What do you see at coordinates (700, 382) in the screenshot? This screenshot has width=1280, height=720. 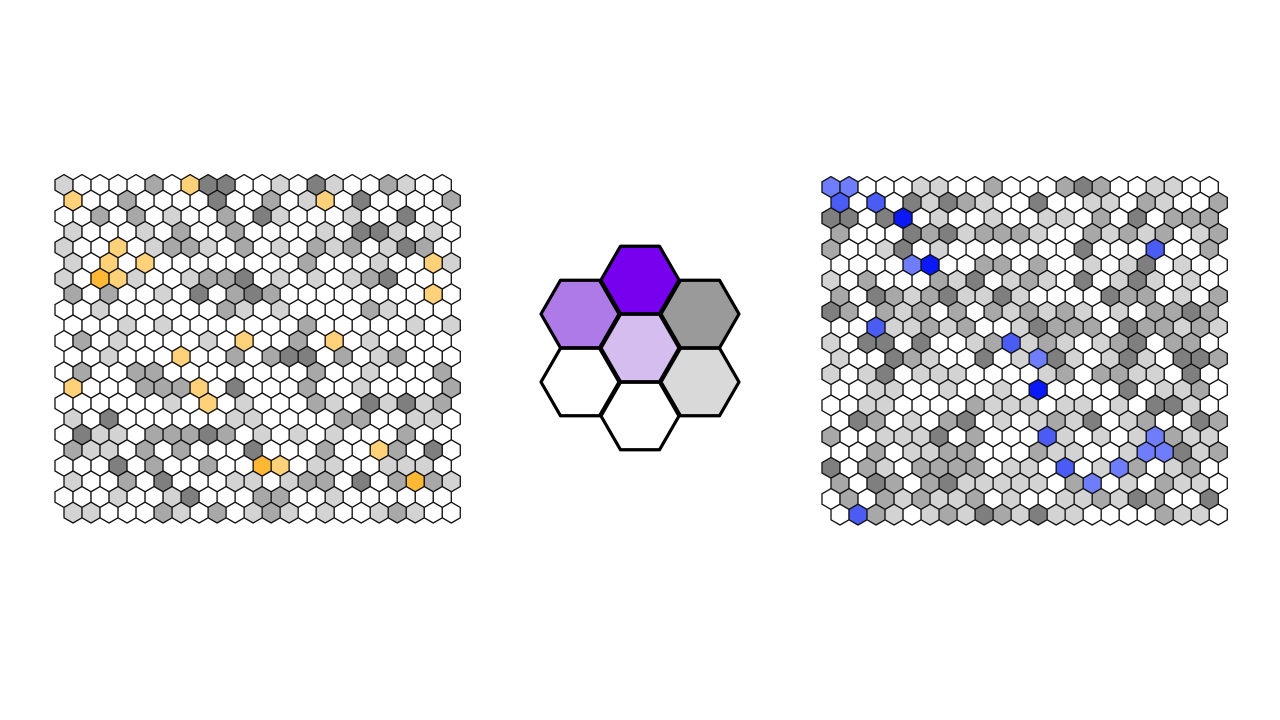 I see `legend-hex-lower-right` at bounding box center [700, 382].